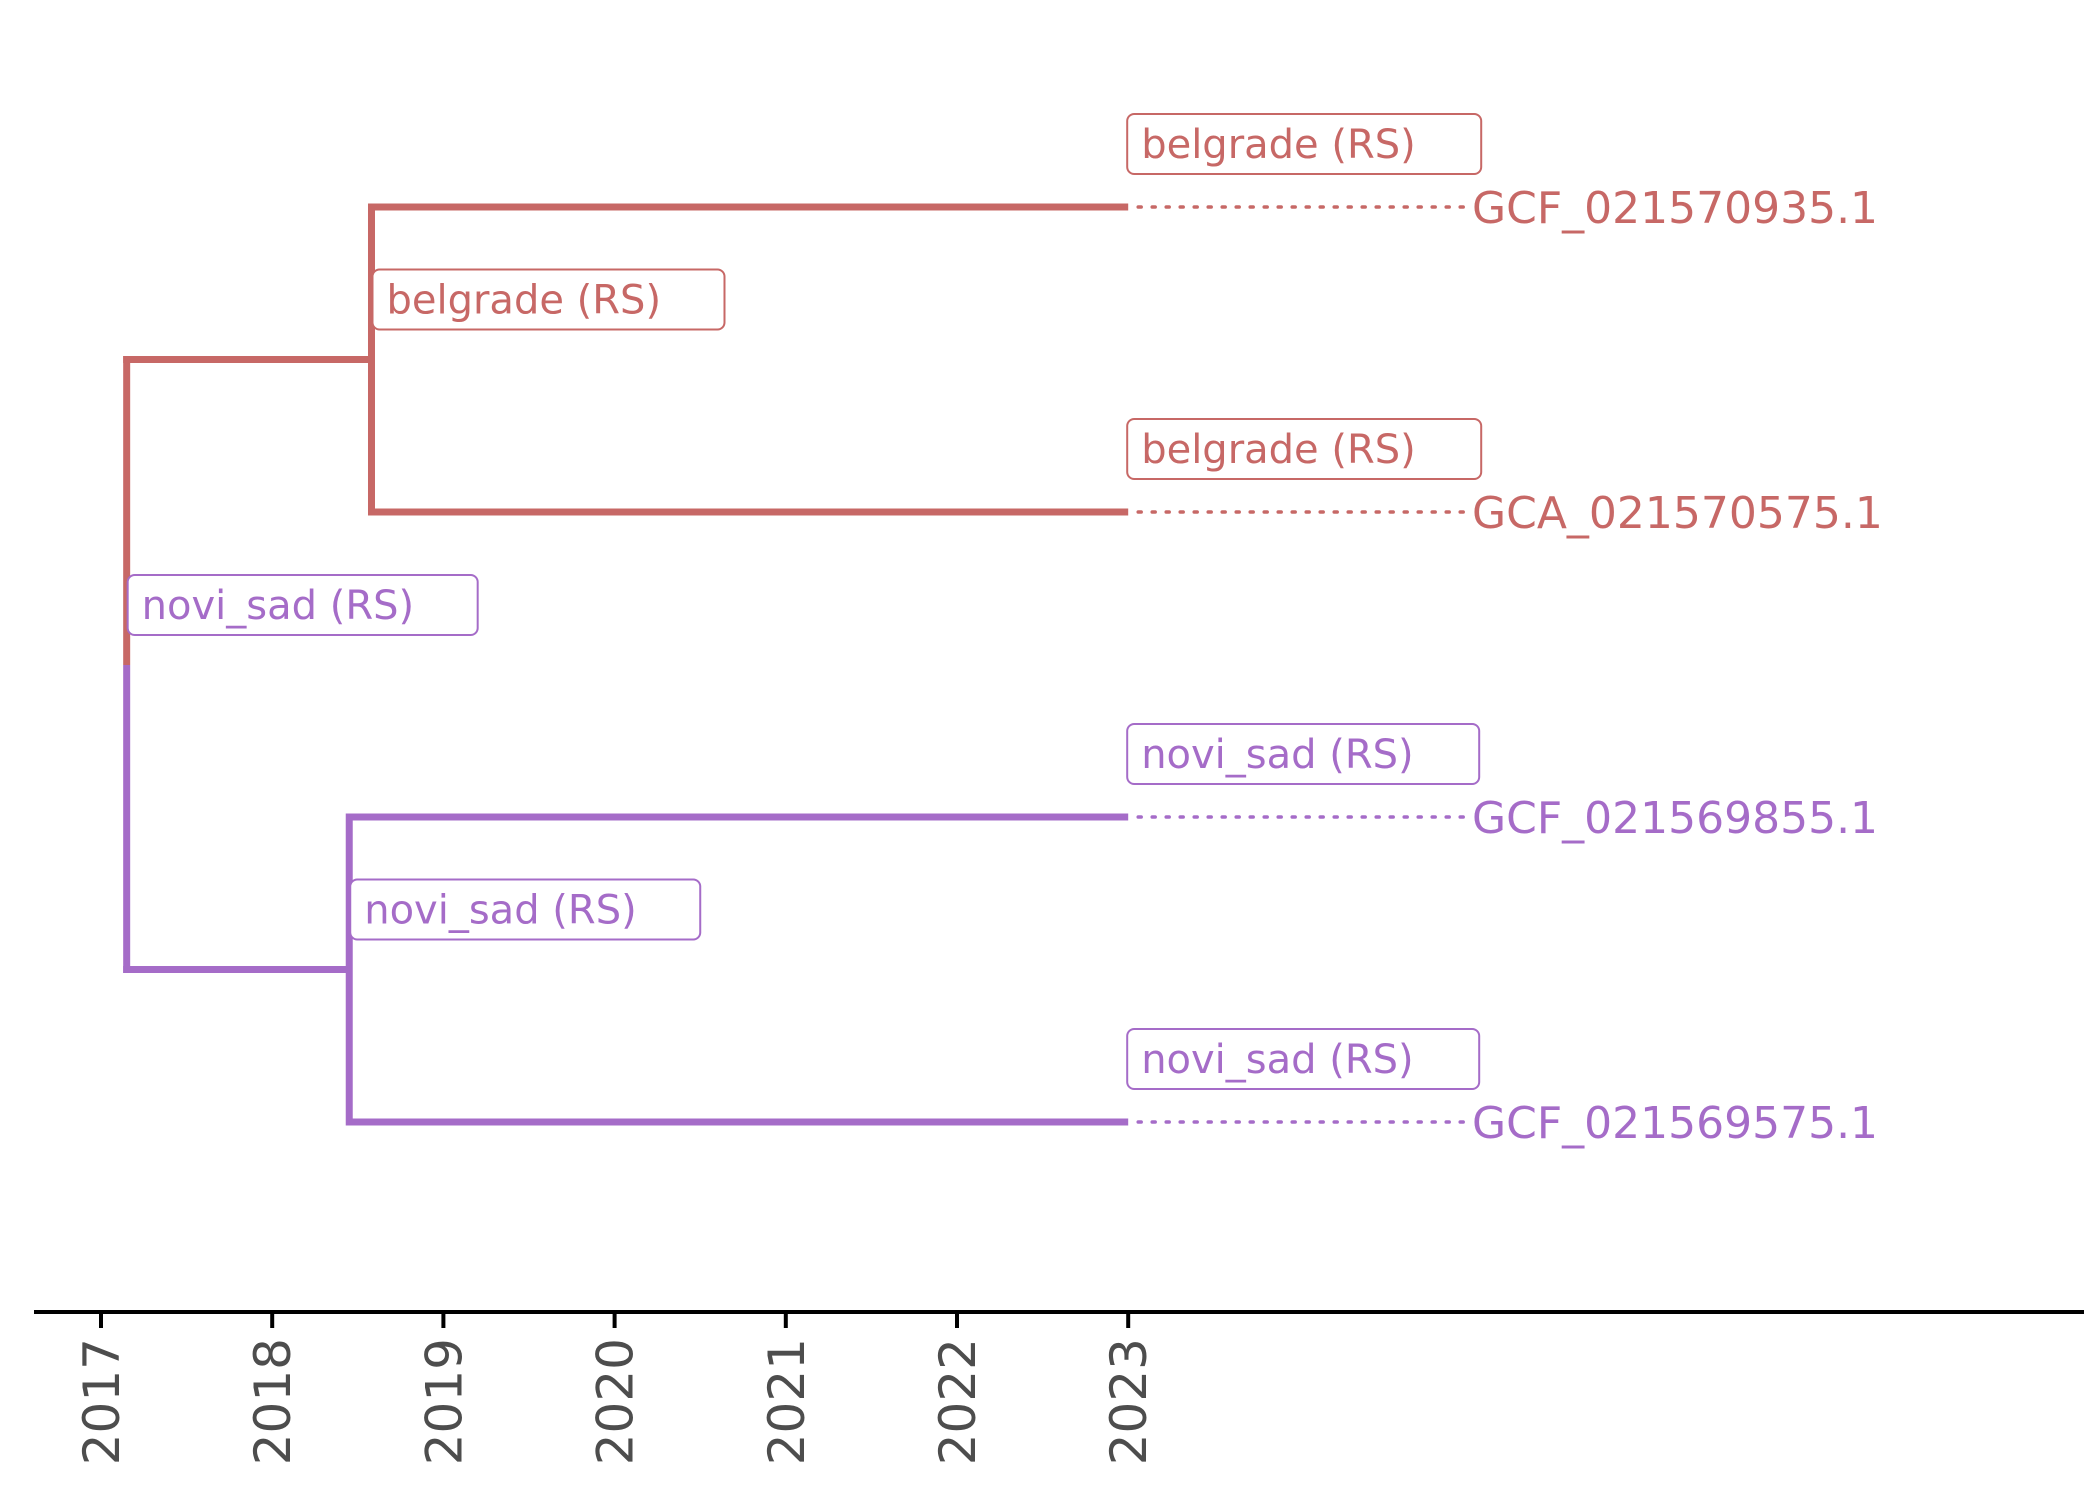 This screenshot has width=2100, height=1500. I want to click on axis-tick-label: 2018, so click(273, 1401).